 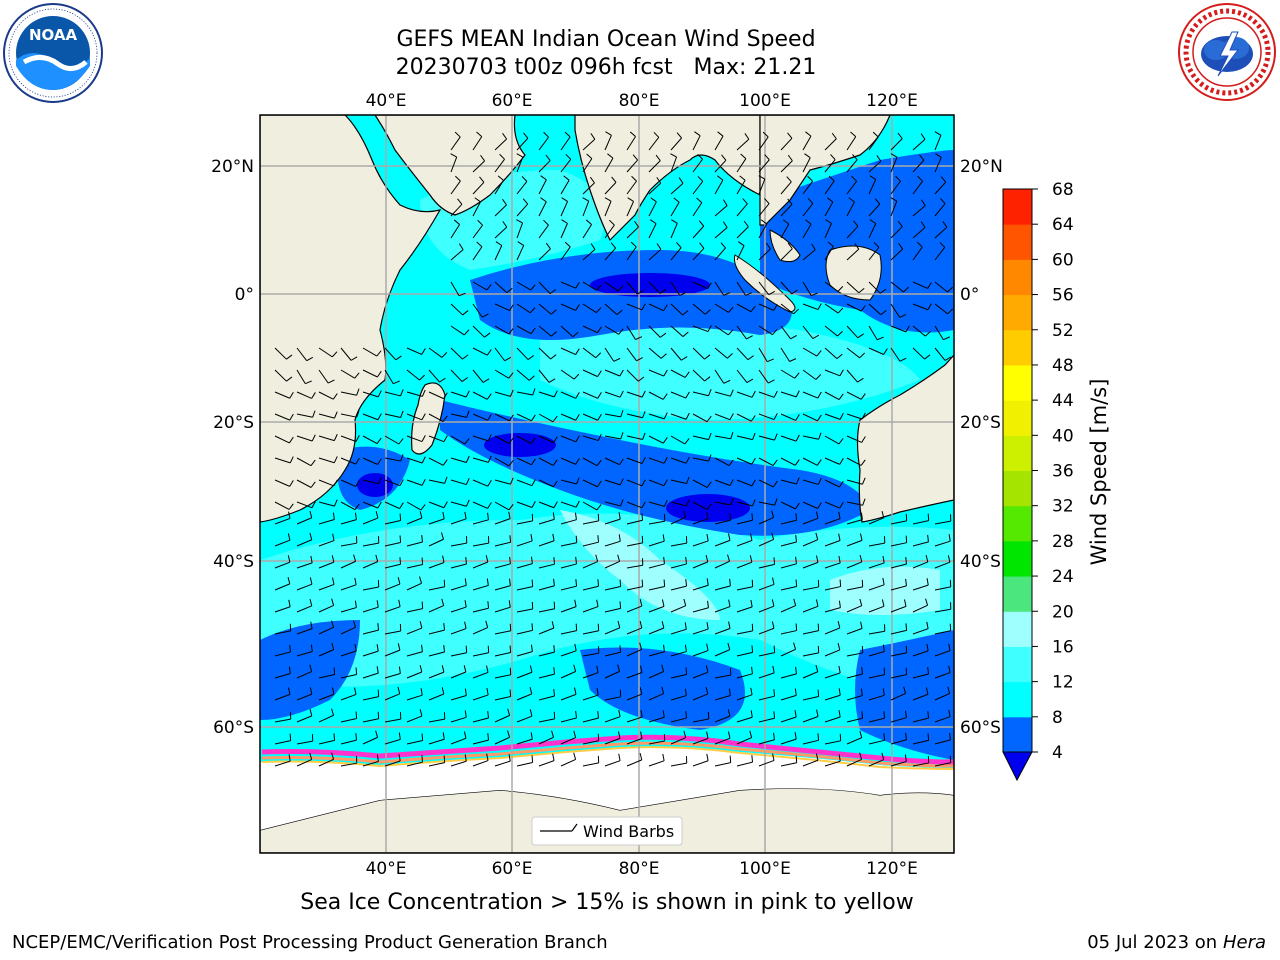 I want to click on colorbar-tick-label: 48, so click(x=1063, y=366).